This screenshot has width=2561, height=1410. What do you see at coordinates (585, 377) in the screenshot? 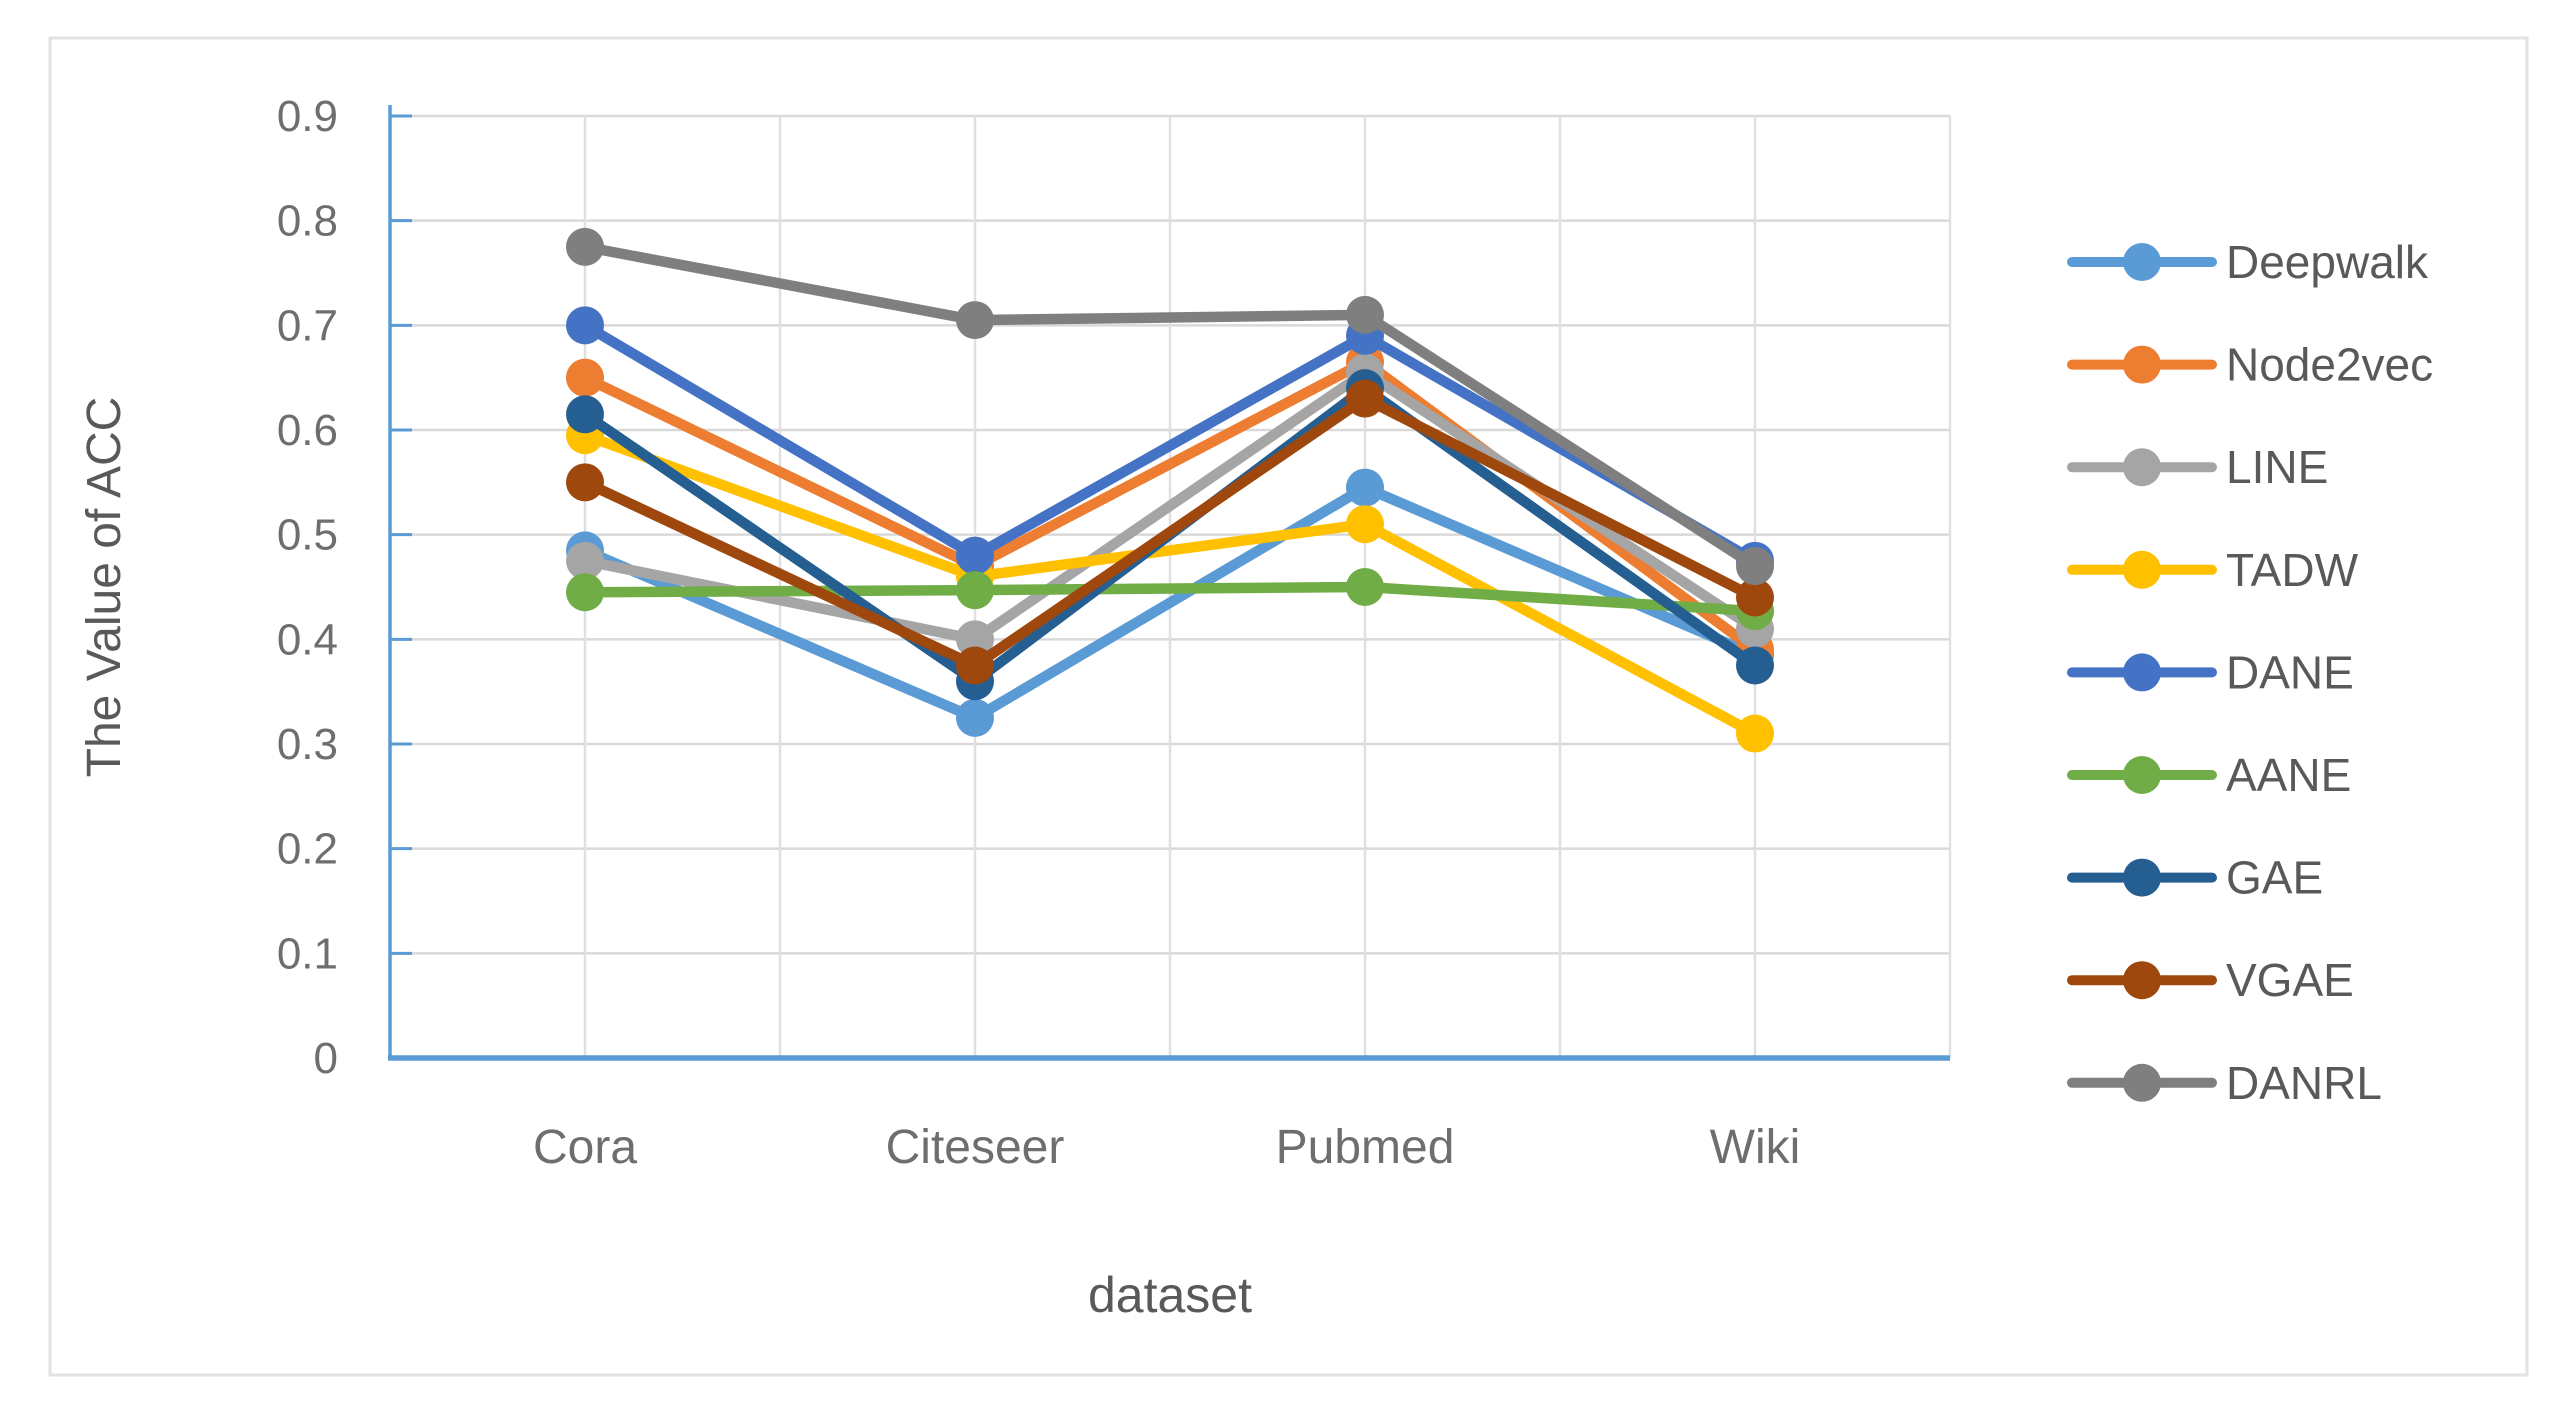
I see `series-point-Node2vec-Cora` at bounding box center [585, 377].